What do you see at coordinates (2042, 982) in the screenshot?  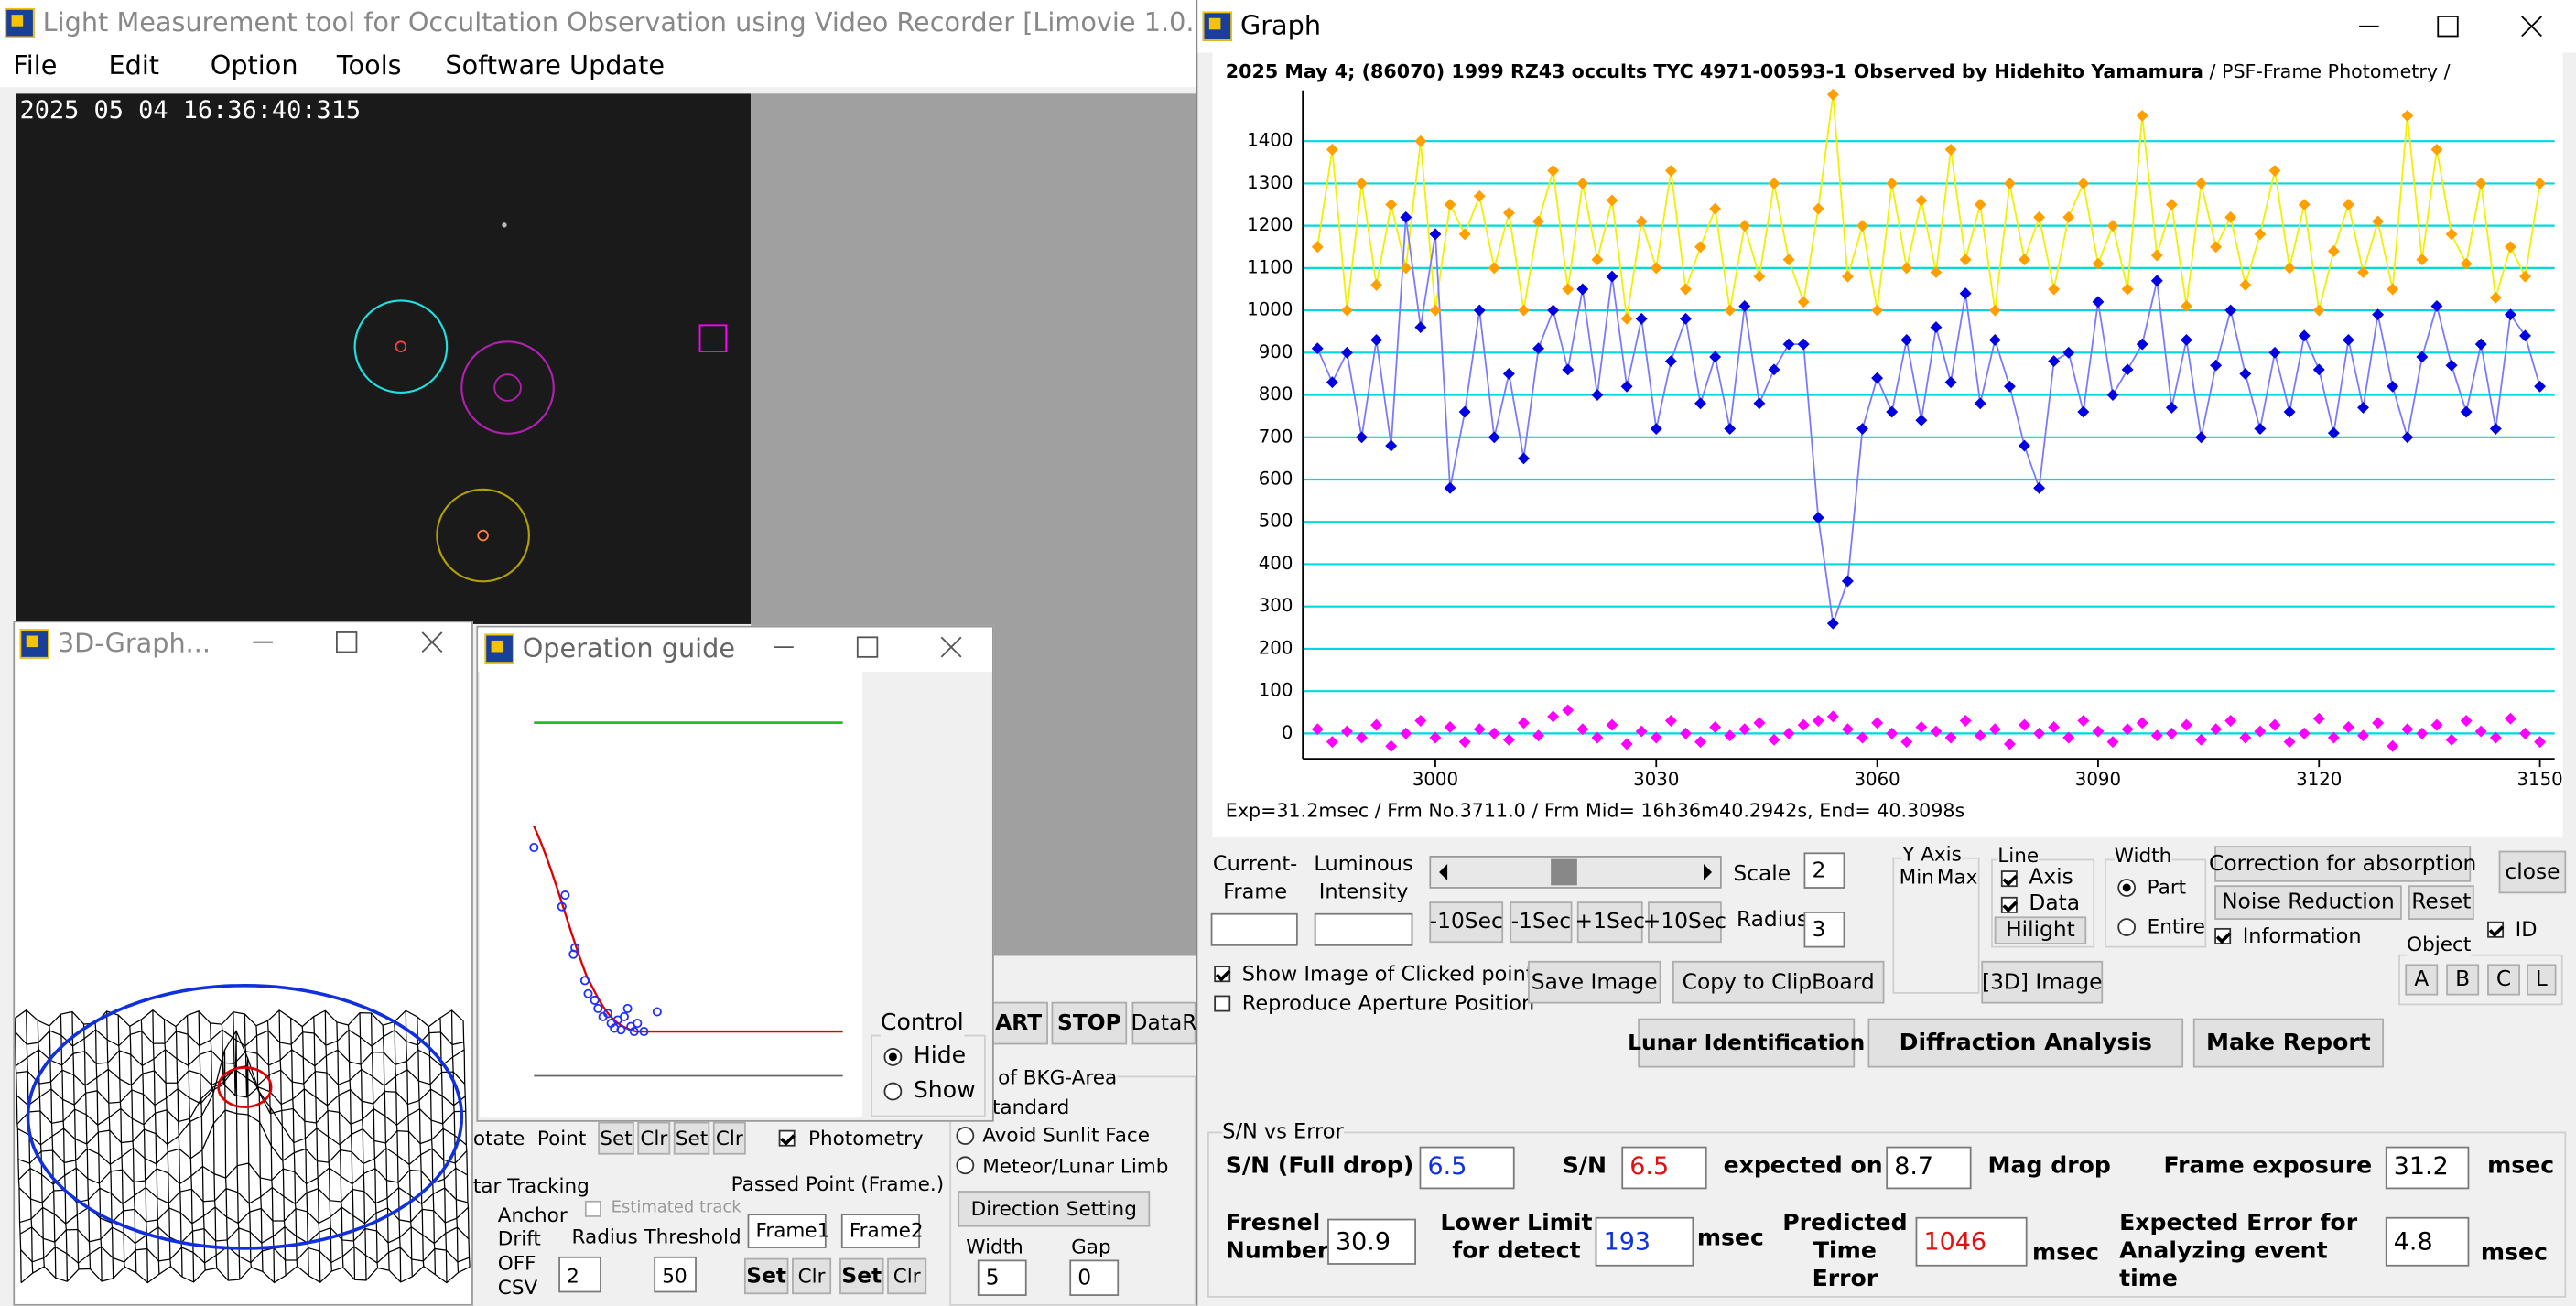 I see `image3d-button: [3D] Image` at bounding box center [2042, 982].